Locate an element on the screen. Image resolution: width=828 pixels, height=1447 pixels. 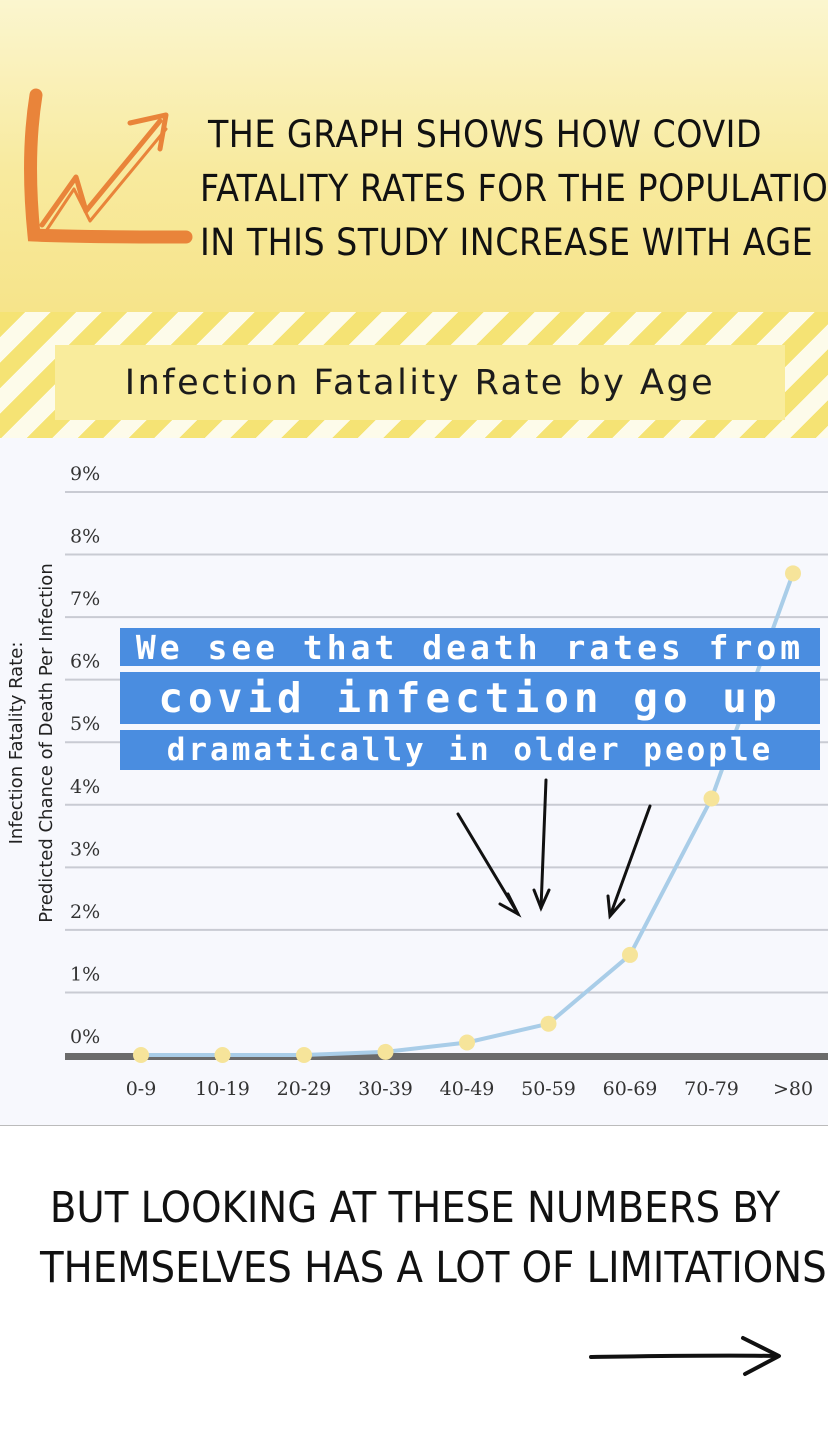
headline-line-2: FATALITY RATES FOR THE POPULATION is located at coordinates (514, 188).